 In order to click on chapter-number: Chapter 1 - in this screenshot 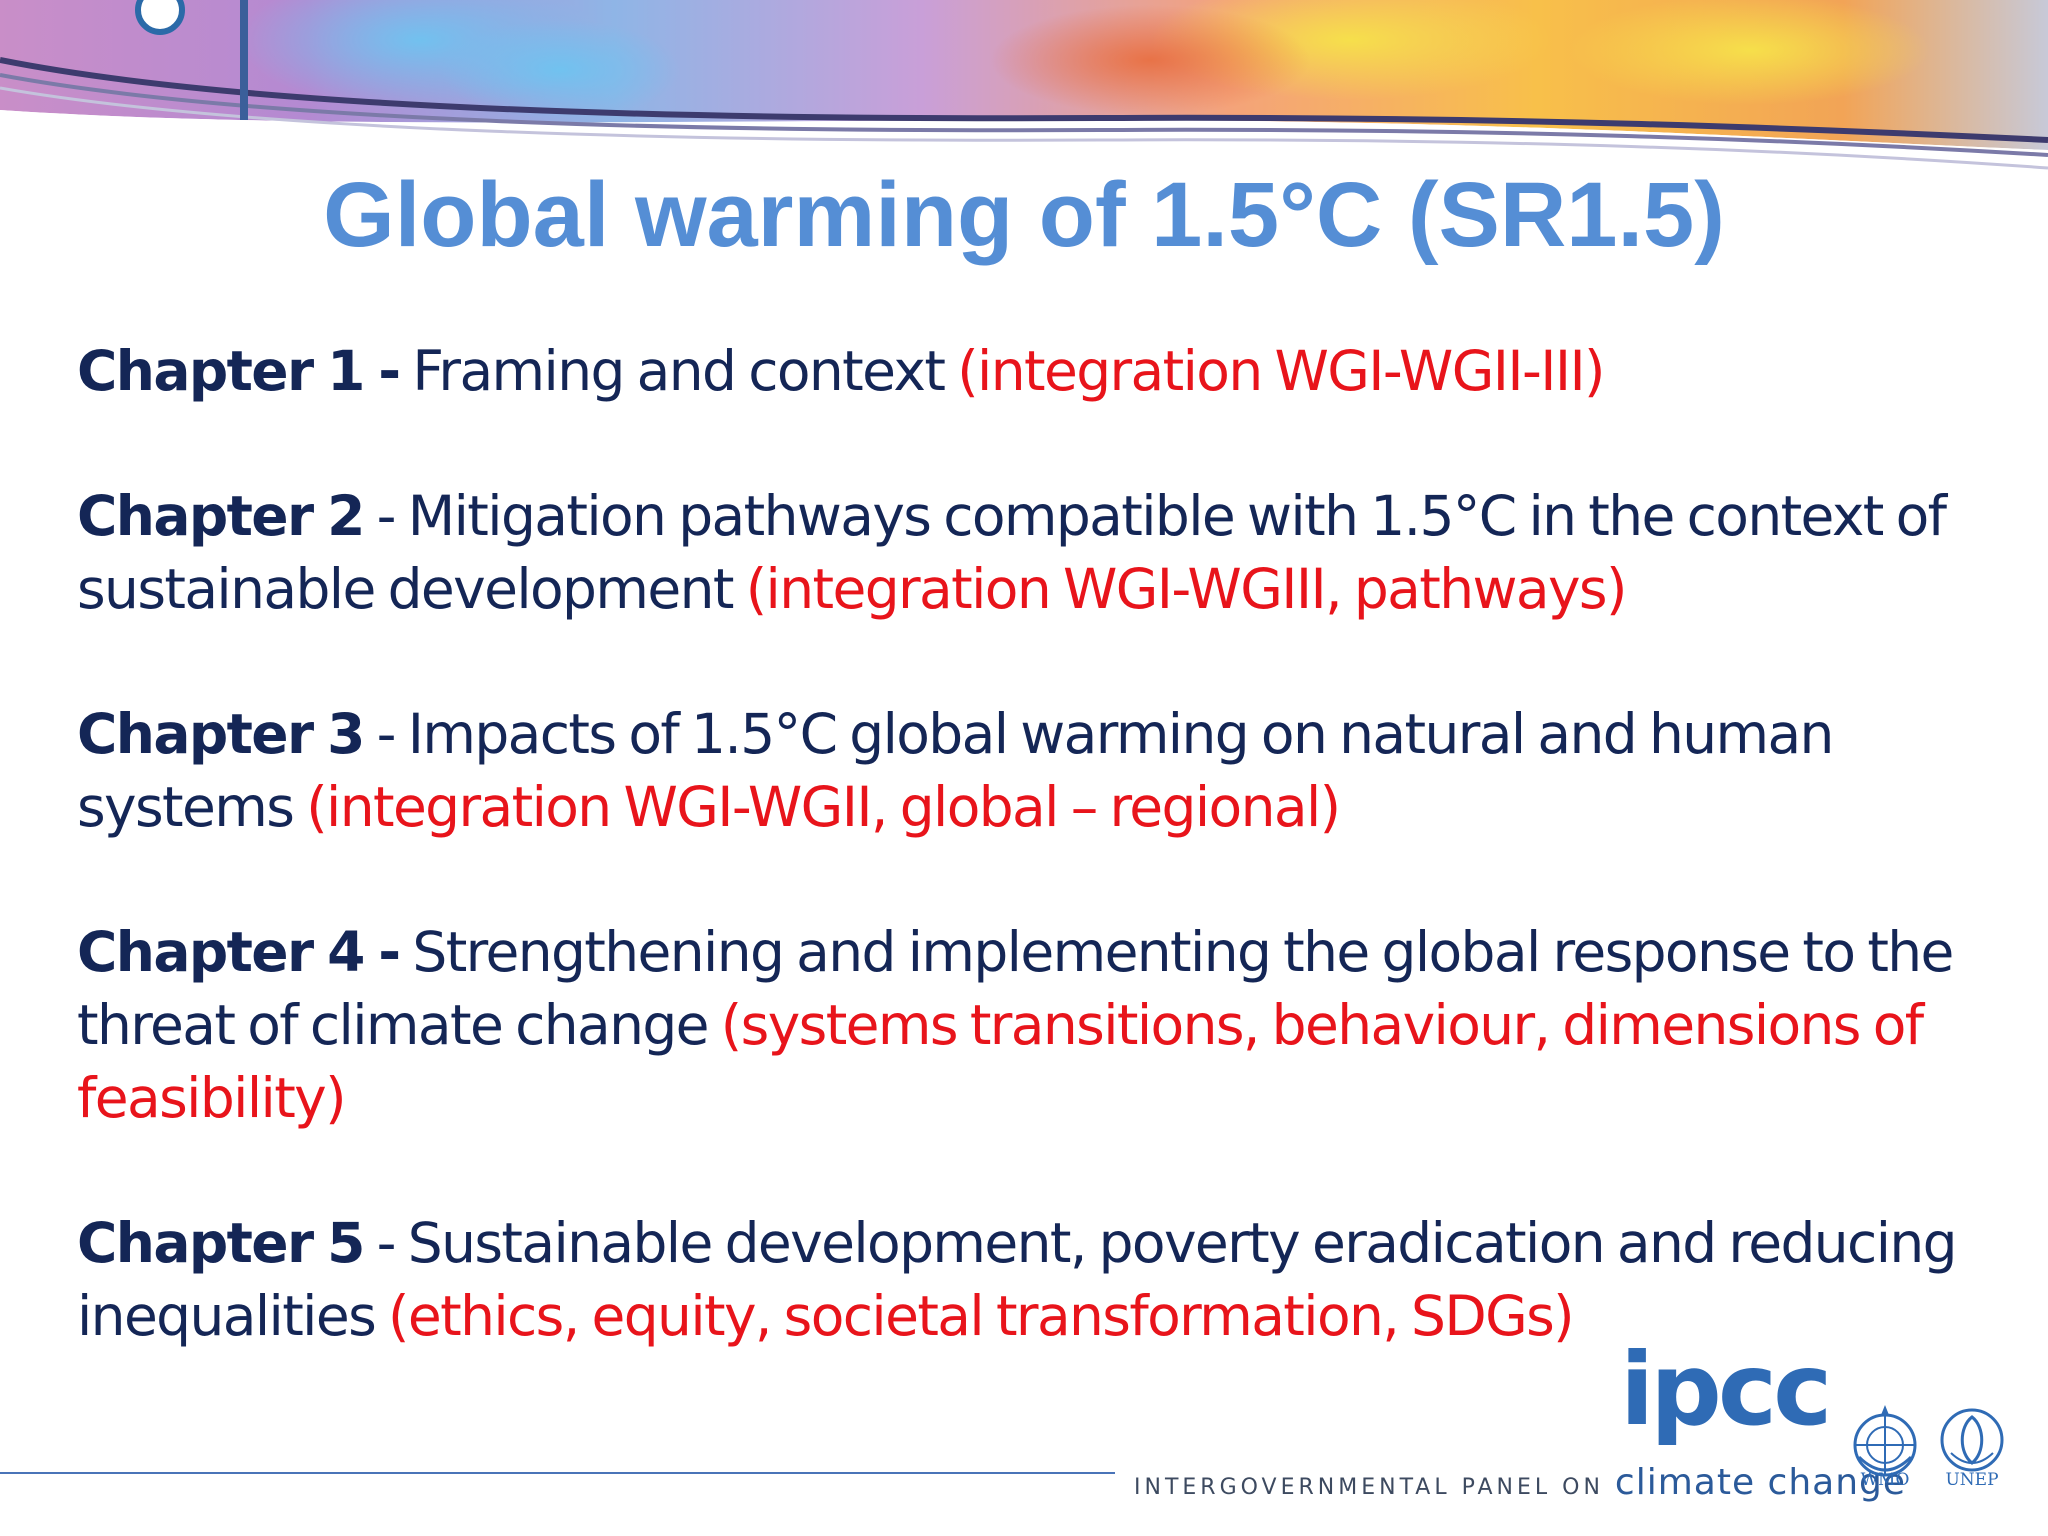, I will do `click(239, 371)`.